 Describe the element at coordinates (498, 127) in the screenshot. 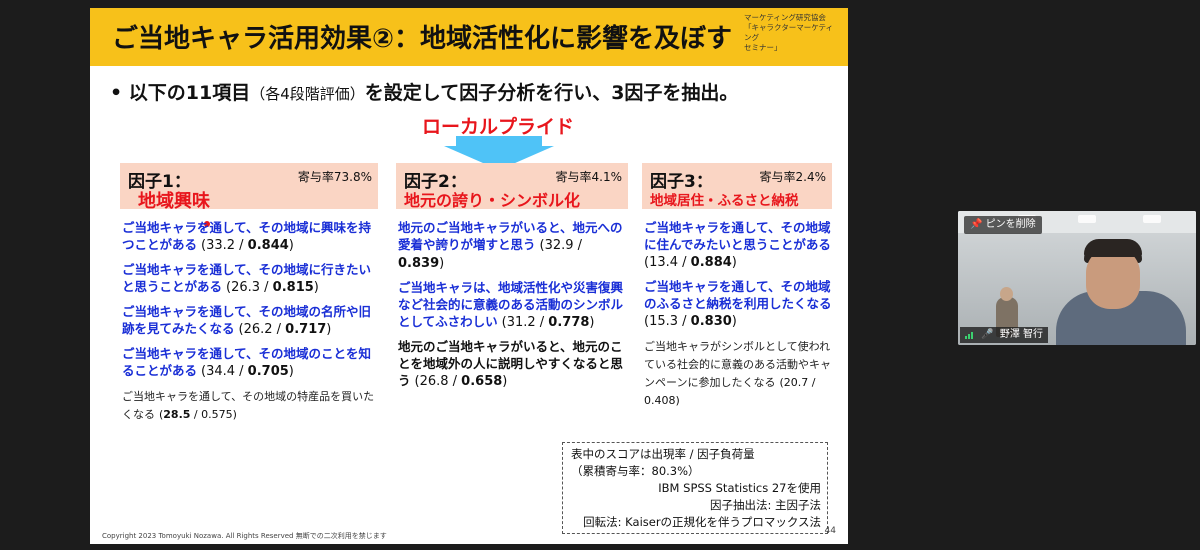

I see `local-pride-label: ローカルプライド` at that location.